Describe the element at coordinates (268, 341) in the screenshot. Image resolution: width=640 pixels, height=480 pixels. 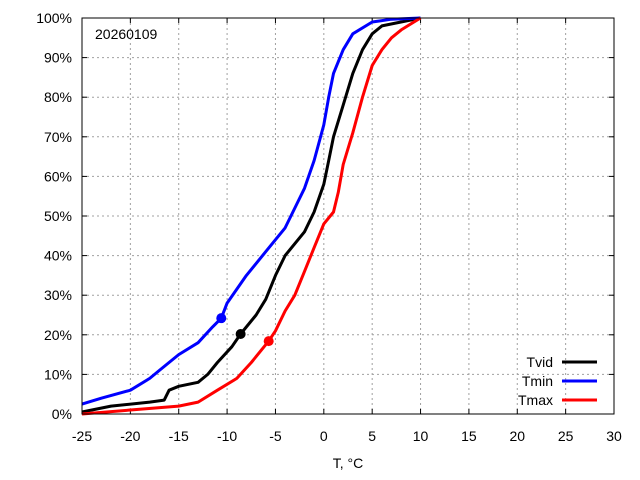
I see `series-marker-tmax` at that location.